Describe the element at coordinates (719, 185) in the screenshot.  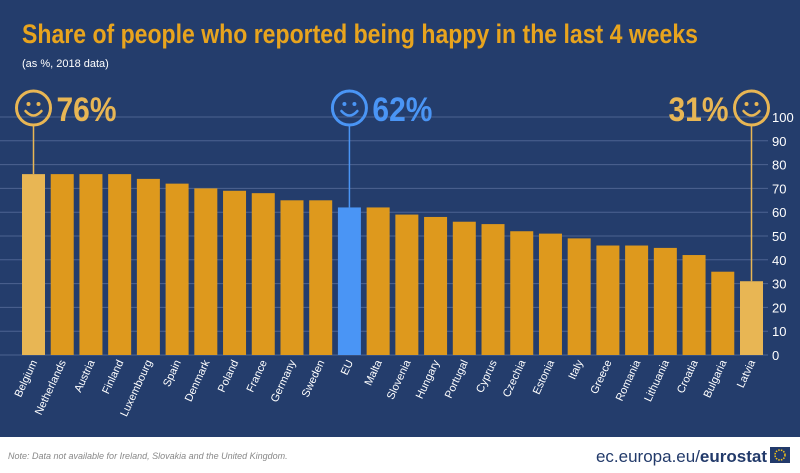
I see `callout-latvia: 31%` at that location.